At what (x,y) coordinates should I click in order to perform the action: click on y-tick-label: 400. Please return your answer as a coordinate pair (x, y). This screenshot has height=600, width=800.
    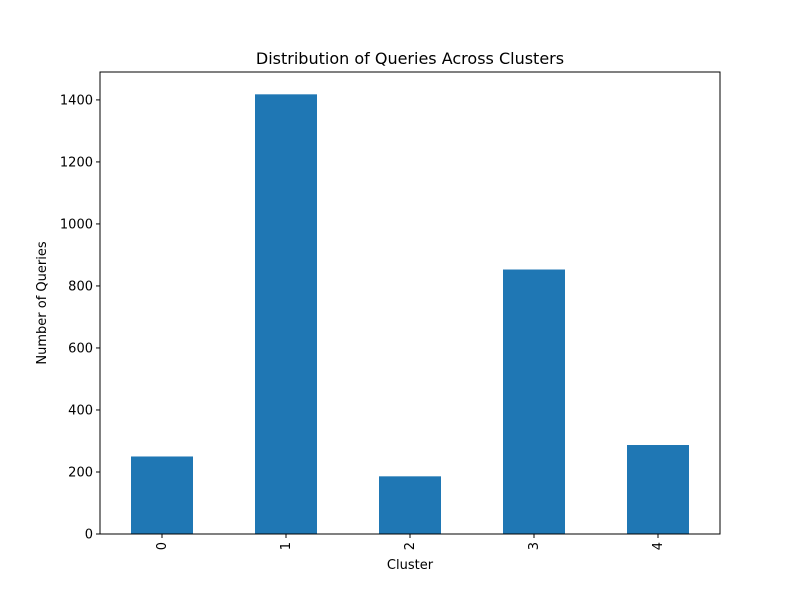
    Looking at the image, I should click on (80, 410).